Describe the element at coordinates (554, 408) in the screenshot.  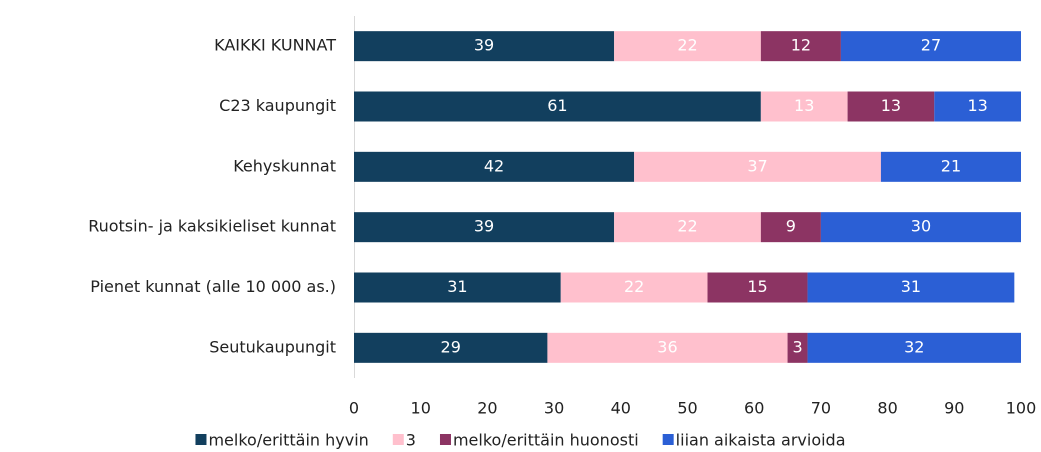
I see `x-tick-label: 30` at that location.